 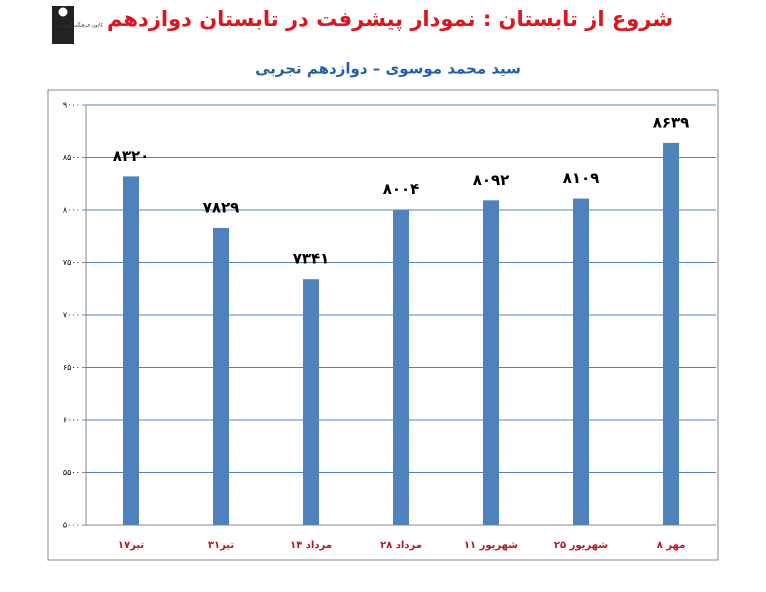 I want to click on logo-text: کانون فرهنگی آموزش, so click(x=80, y=25).